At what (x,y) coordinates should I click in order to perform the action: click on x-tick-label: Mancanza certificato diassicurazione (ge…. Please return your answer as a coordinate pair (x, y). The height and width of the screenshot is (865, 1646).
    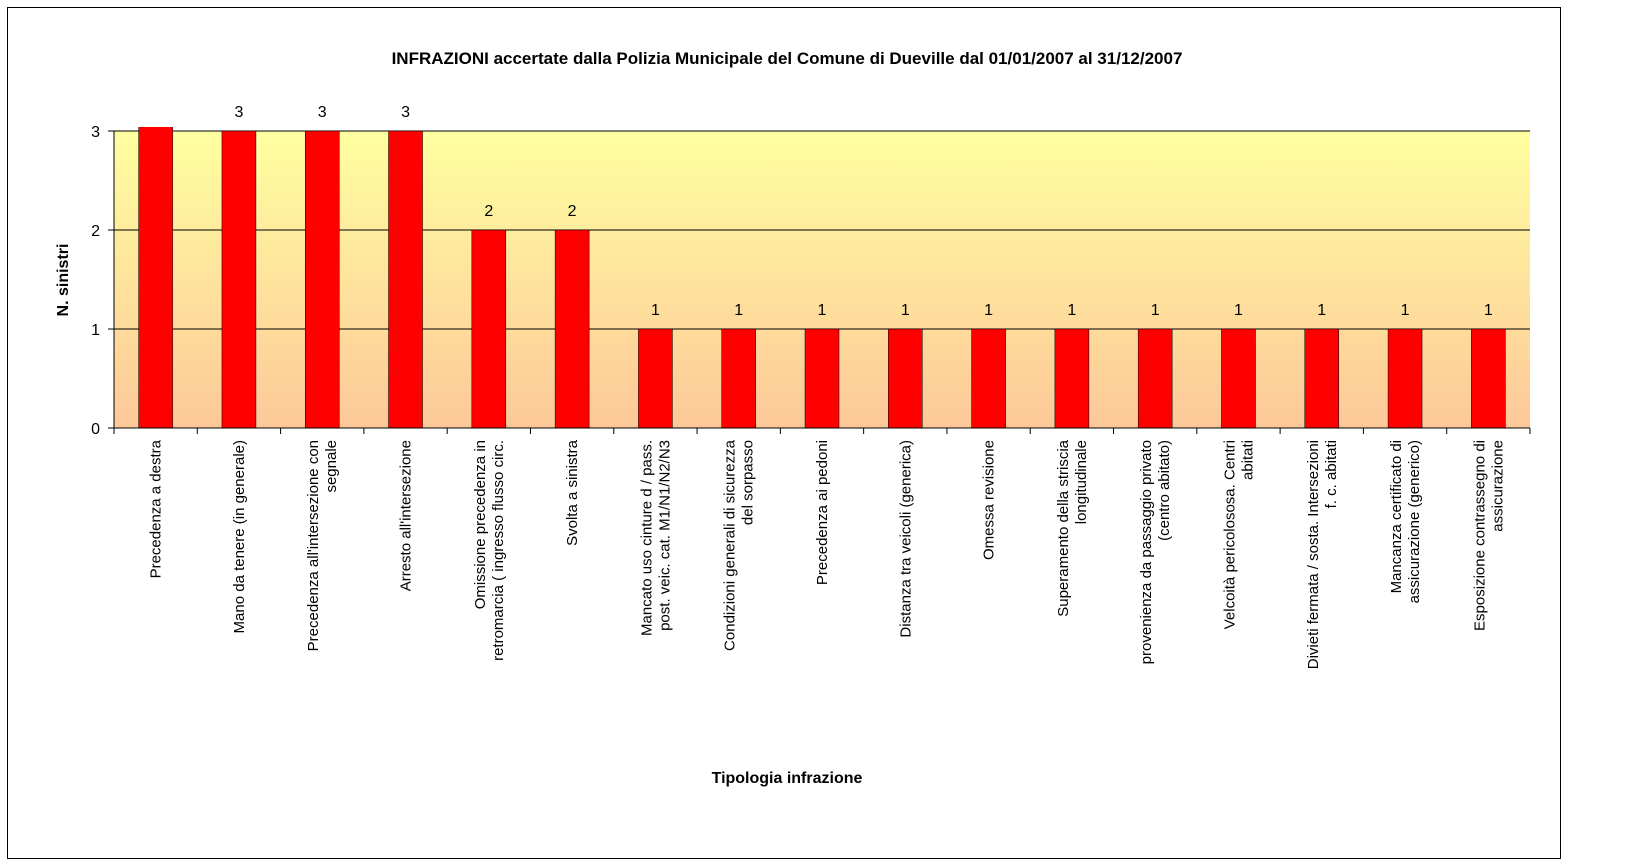
    Looking at the image, I should click on (1405, 521).